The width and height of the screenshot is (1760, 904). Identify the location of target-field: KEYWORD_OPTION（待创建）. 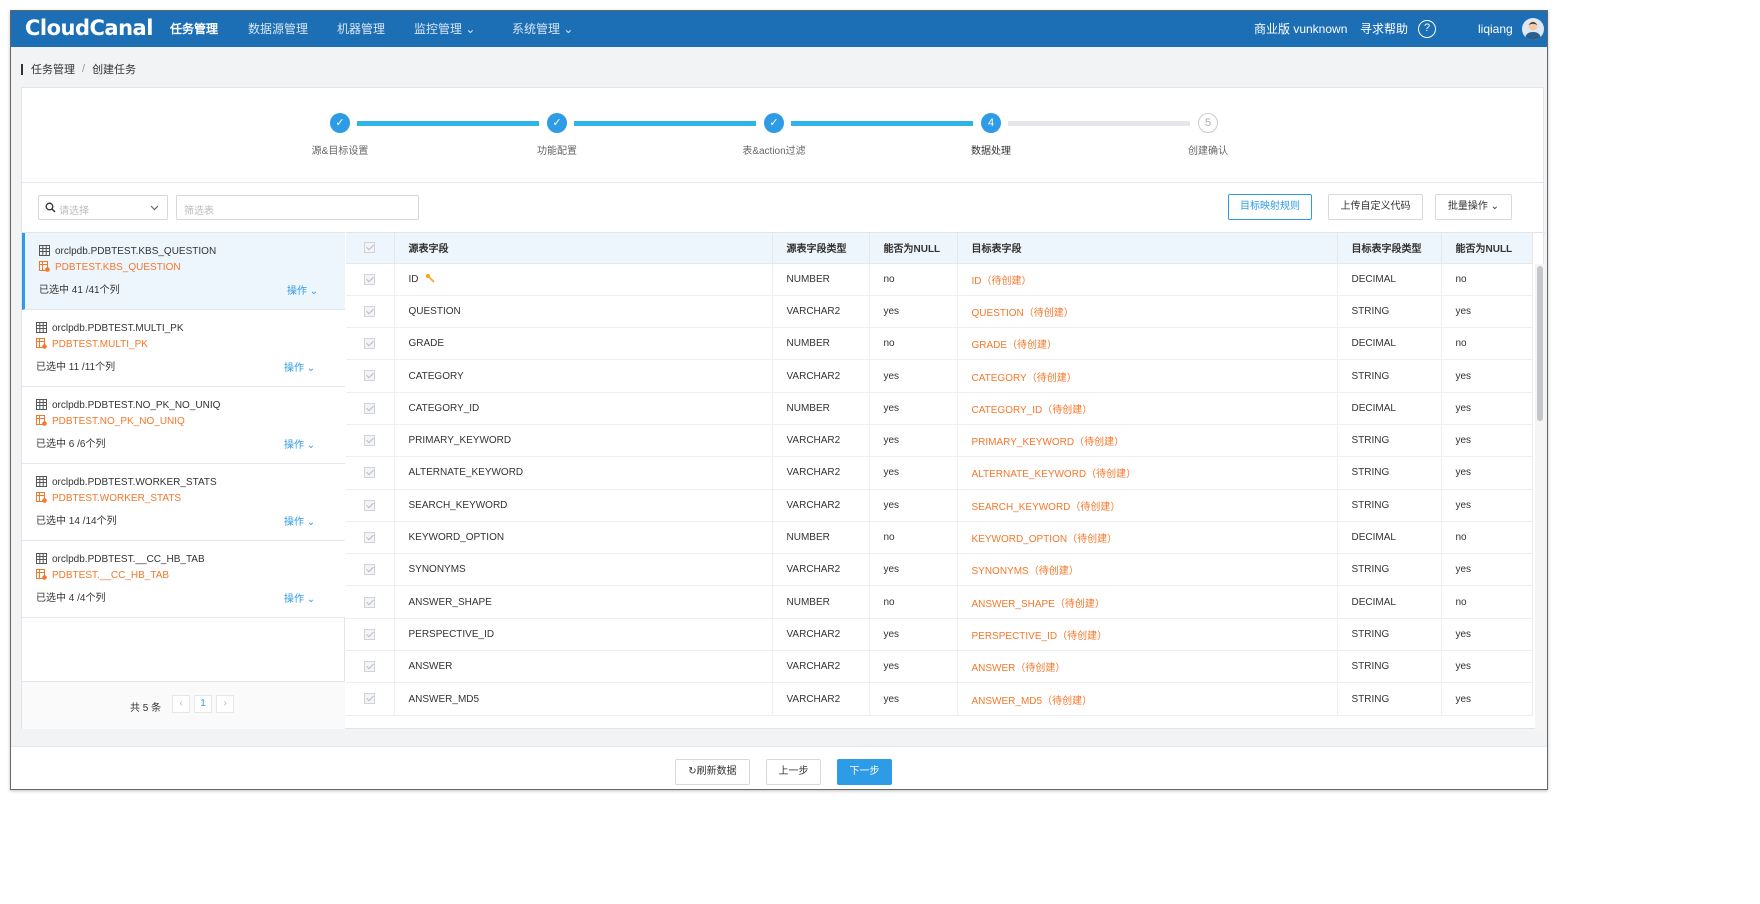
(1147, 538).